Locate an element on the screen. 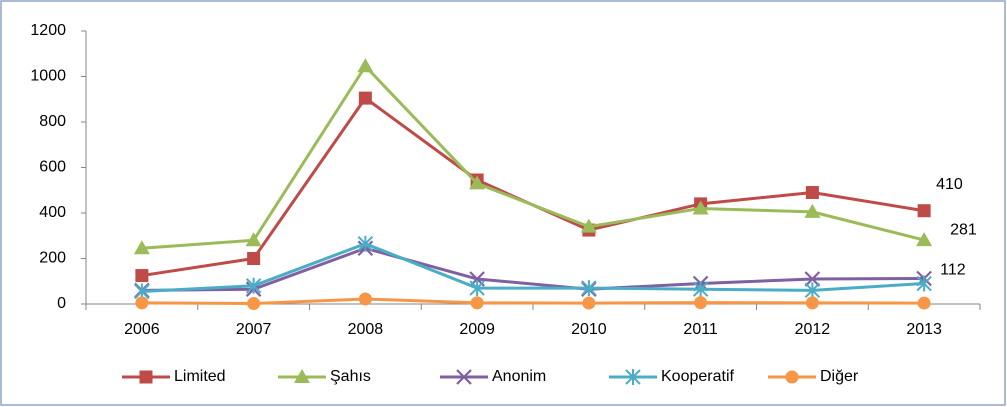 The image size is (1007, 407). y-tick-label: 800 is located at coordinates (52, 121).